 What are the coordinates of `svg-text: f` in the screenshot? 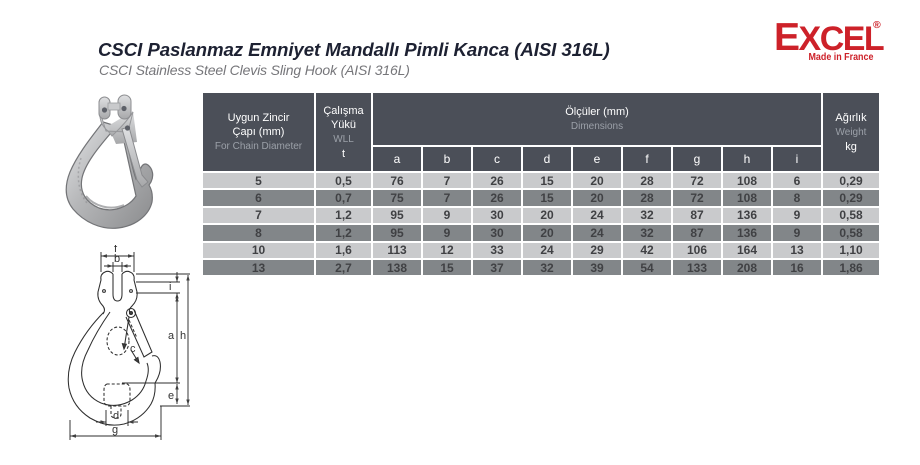 It's located at (116, 250).